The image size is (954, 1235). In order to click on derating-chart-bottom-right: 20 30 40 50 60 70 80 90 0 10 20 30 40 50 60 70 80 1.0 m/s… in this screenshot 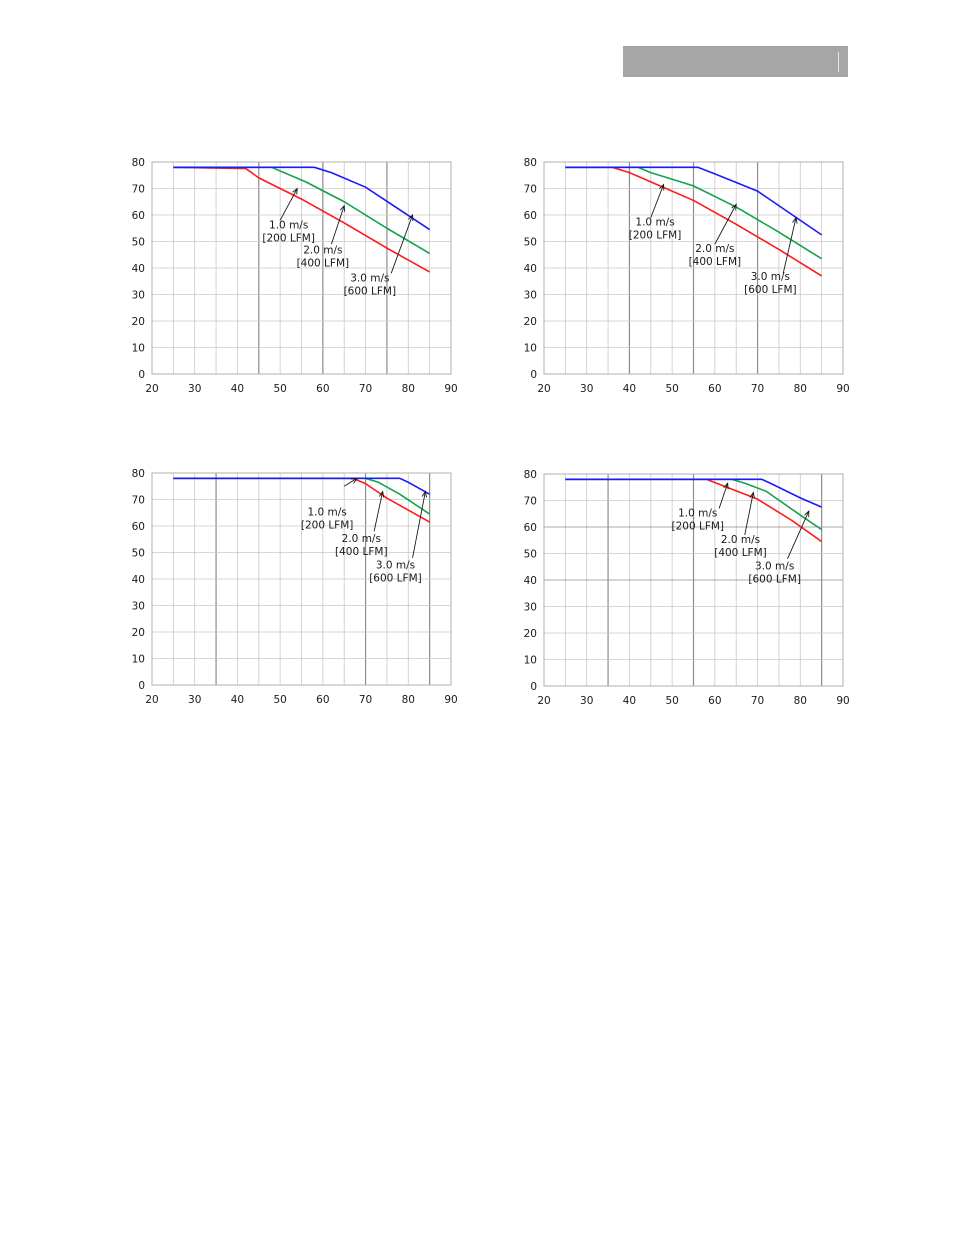, I will do `click(687, 588)`.